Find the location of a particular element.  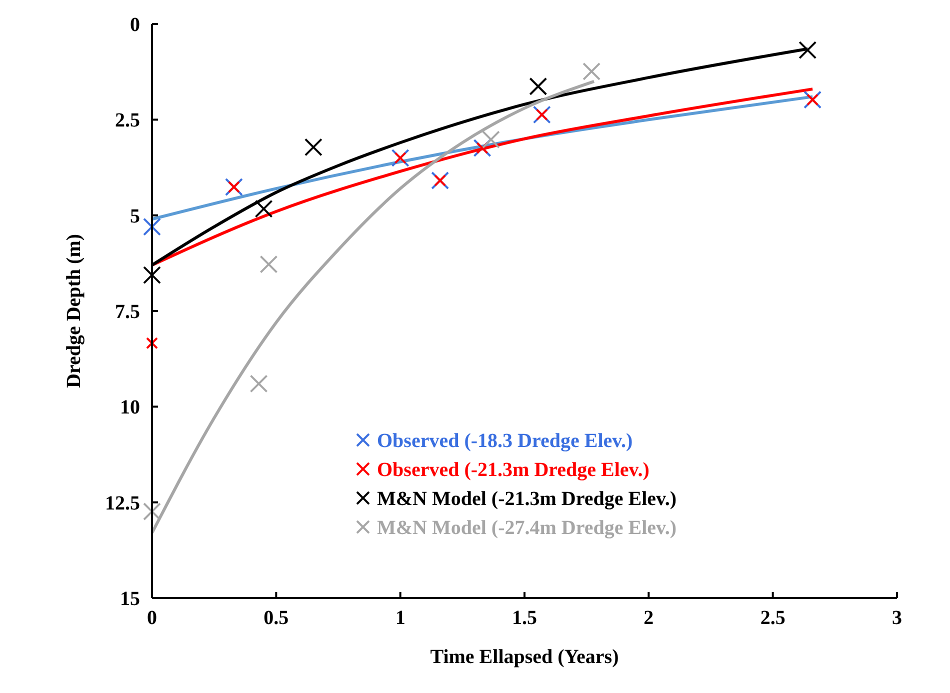

x-axis-title: Time Ellapsed (Years) is located at coordinates (524, 657).